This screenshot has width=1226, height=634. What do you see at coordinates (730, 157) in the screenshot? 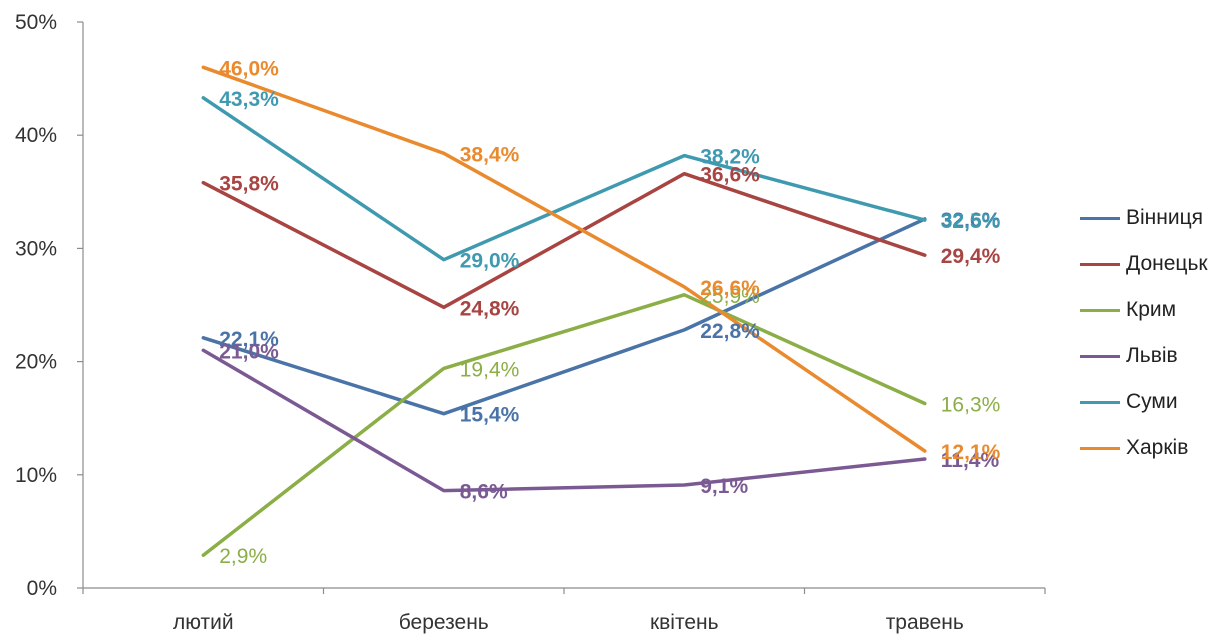
I see `data-label: 38,2%` at bounding box center [730, 157].